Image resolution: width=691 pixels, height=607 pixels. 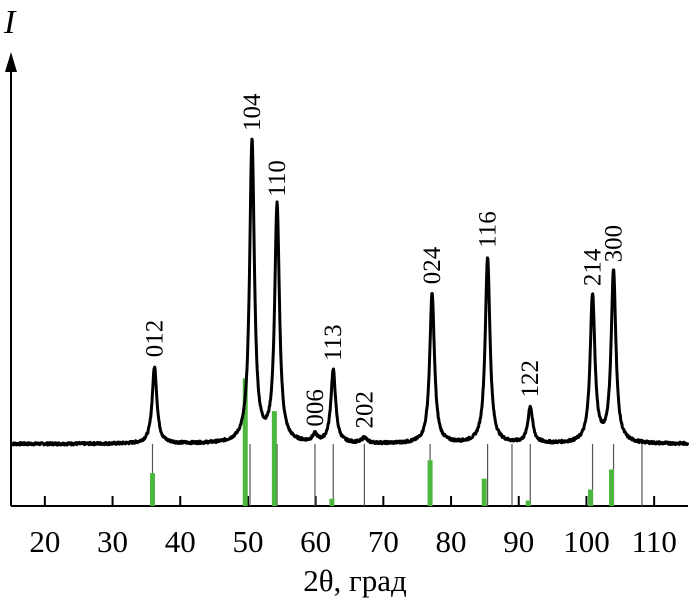 I want to click on y-axis-arrow, so click(x=11, y=62).